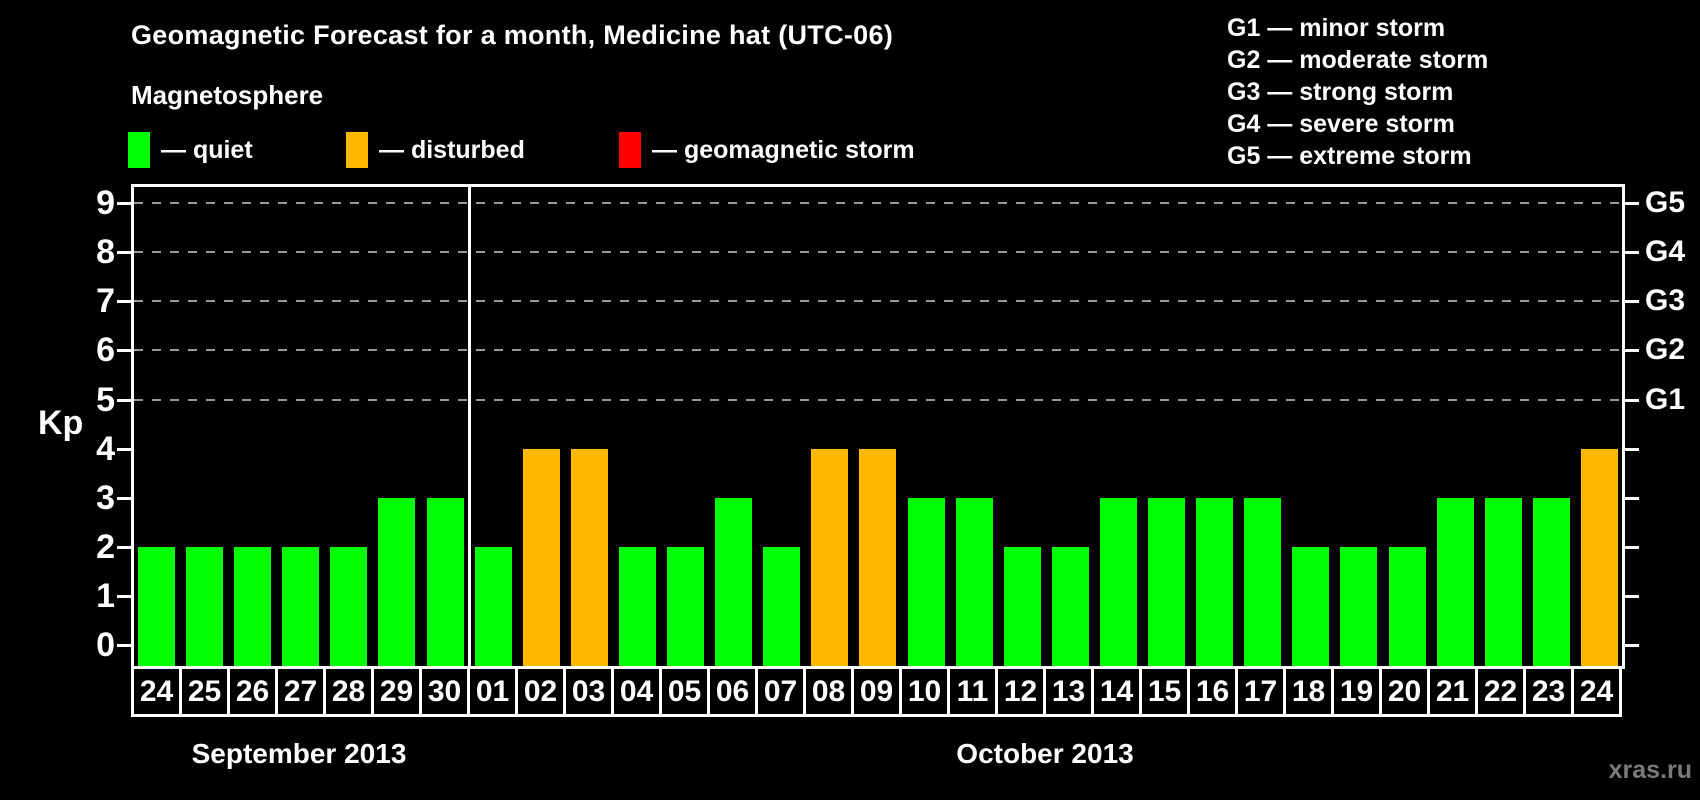  I want to click on legend-item-quiet: — quiet, so click(190, 150).